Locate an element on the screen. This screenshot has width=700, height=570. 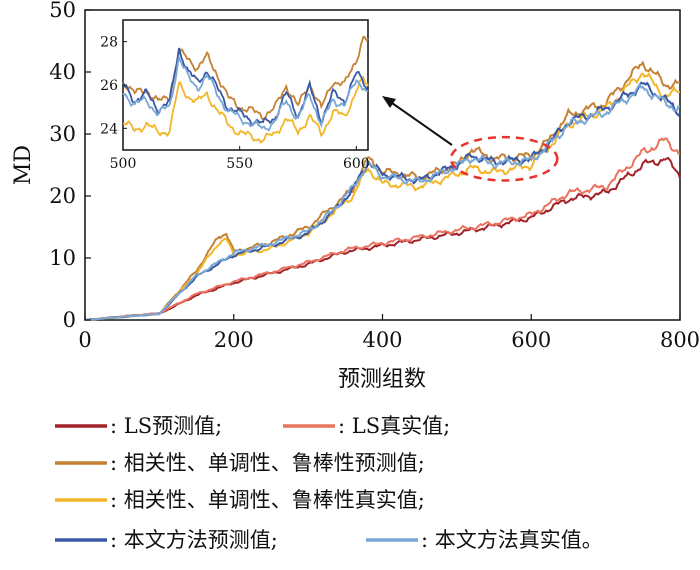
legend-label-相关性-单调性-鲁棒性预测值: : 相关性、单调性、鲁棒性预测值; is located at coordinates (267, 463).